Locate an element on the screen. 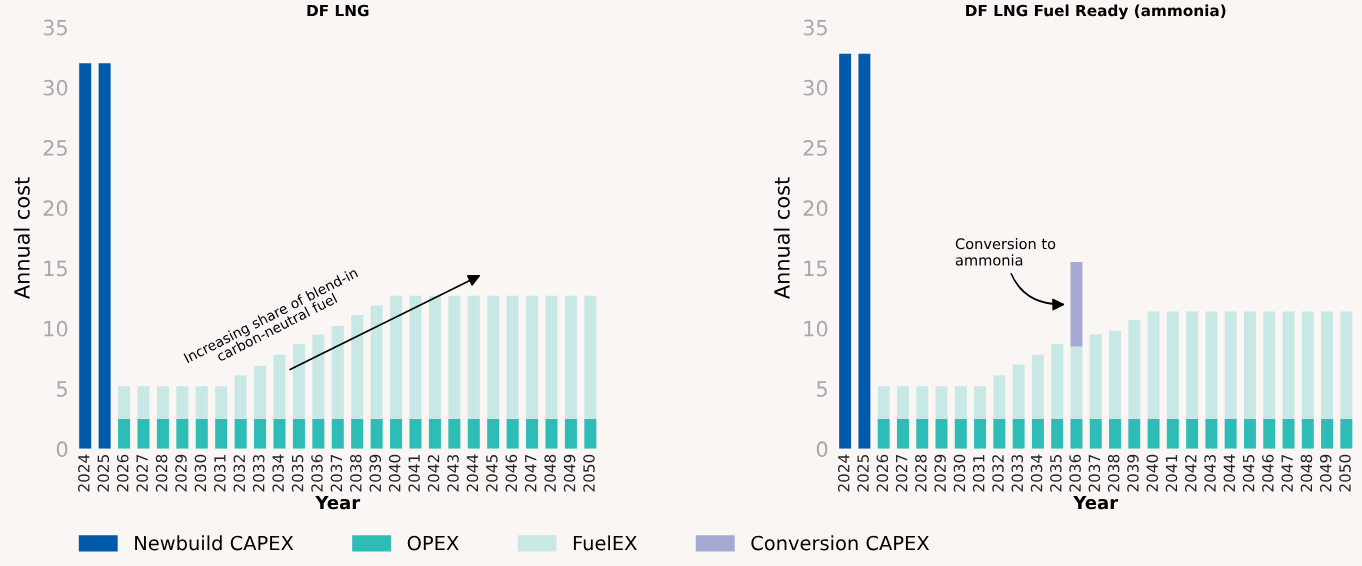 The width and height of the screenshot is (1362, 566). y-tick-label: 35 is located at coordinates (55, 27).